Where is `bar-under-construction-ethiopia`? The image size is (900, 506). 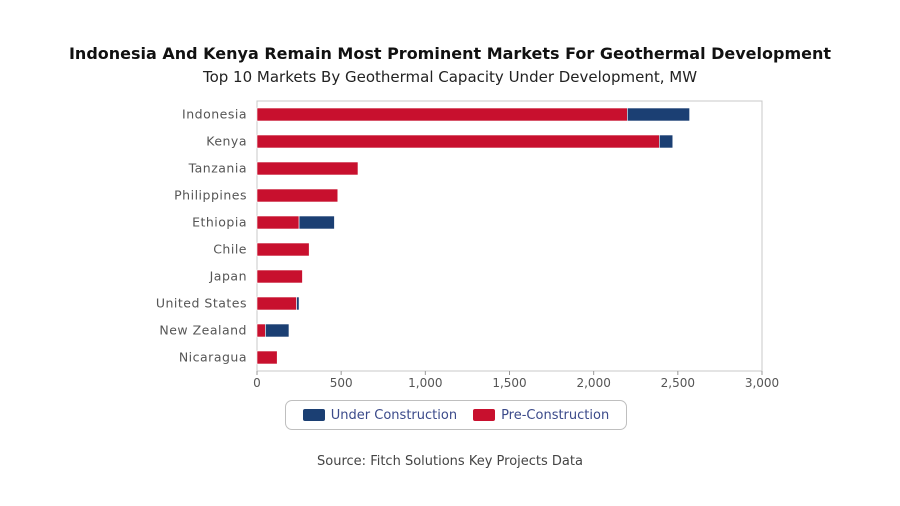 bar-under-construction-ethiopia is located at coordinates (316, 222).